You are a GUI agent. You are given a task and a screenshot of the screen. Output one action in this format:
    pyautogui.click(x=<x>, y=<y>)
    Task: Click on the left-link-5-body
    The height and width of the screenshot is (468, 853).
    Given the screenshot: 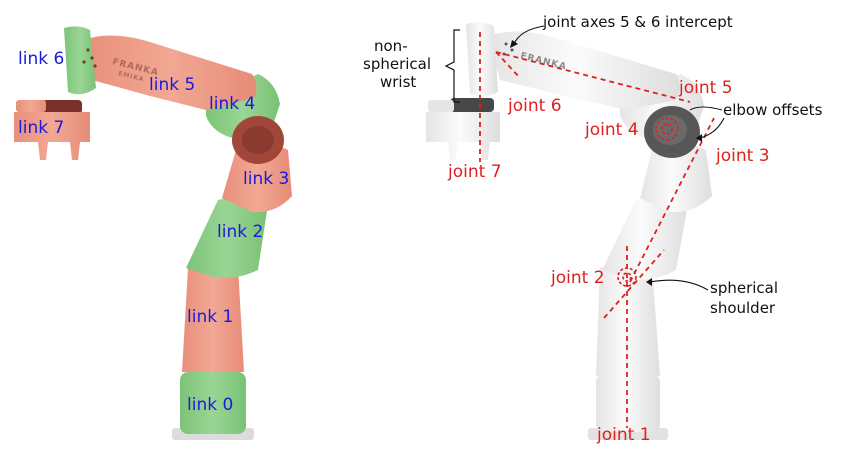 What is the action you would take?
    pyautogui.click(x=170, y=72)
    